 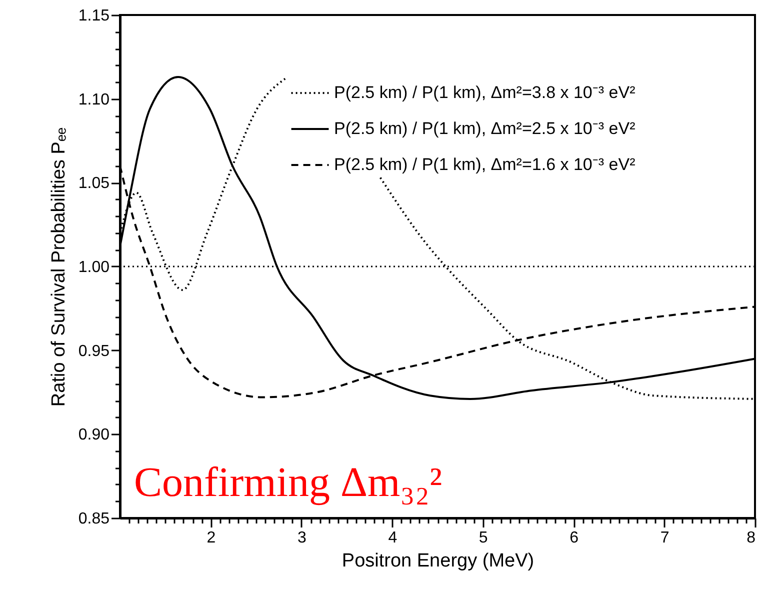 I want to click on x-tick-label: 2, so click(x=211, y=538).